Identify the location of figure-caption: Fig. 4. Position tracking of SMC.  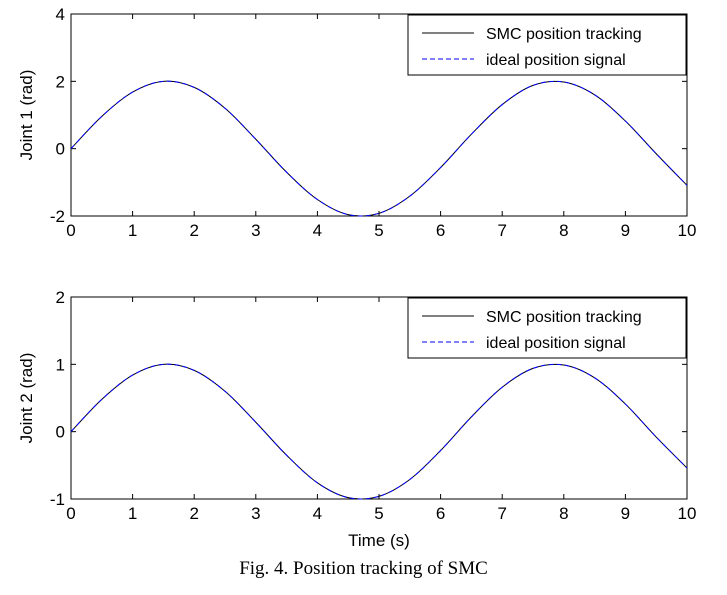
(363, 568).